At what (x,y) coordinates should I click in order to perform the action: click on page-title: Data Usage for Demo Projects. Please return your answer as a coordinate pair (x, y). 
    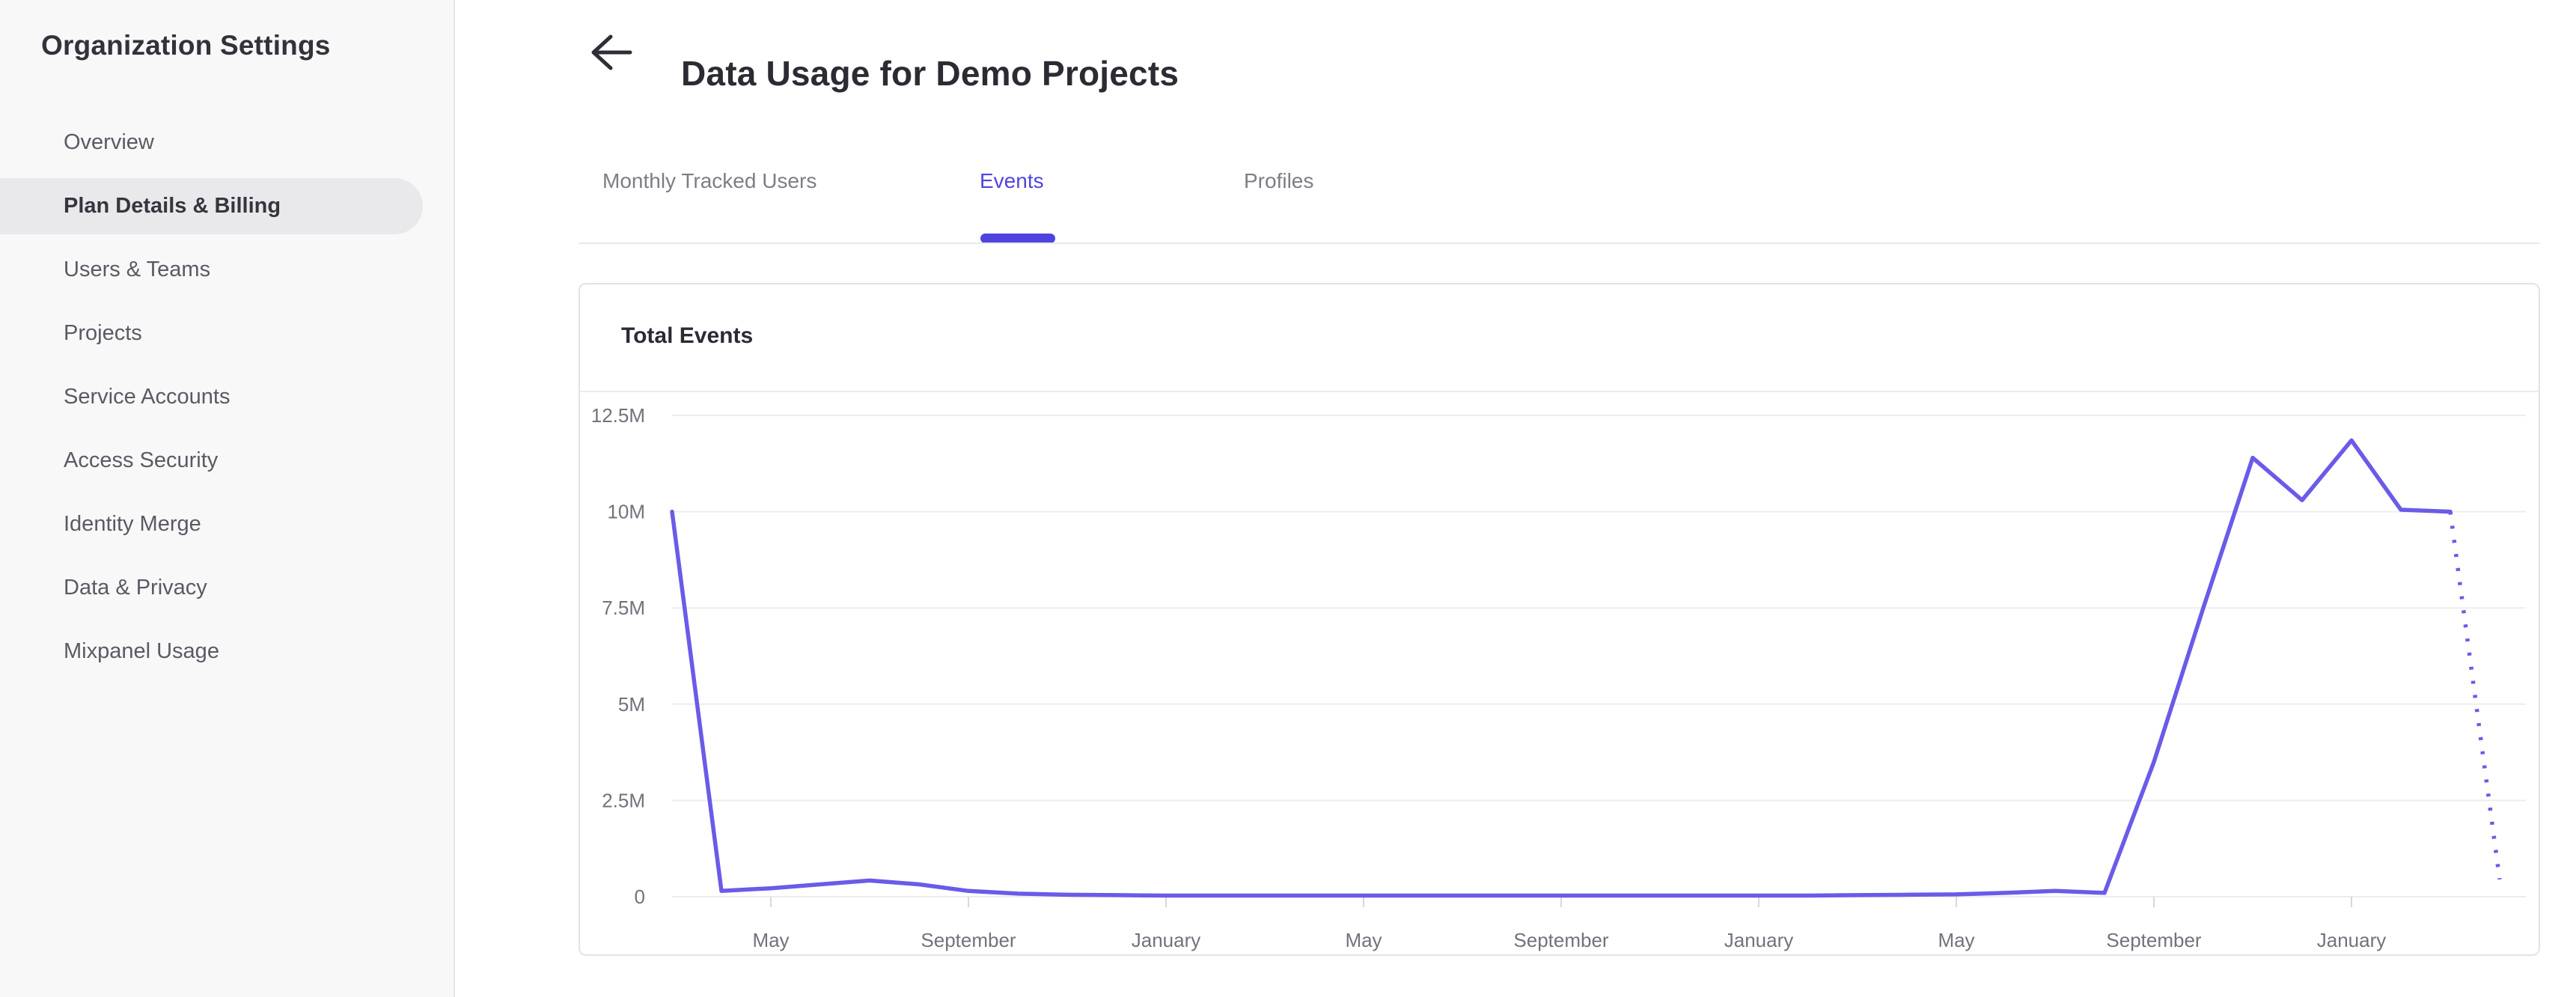
    Looking at the image, I should click on (930, 73).